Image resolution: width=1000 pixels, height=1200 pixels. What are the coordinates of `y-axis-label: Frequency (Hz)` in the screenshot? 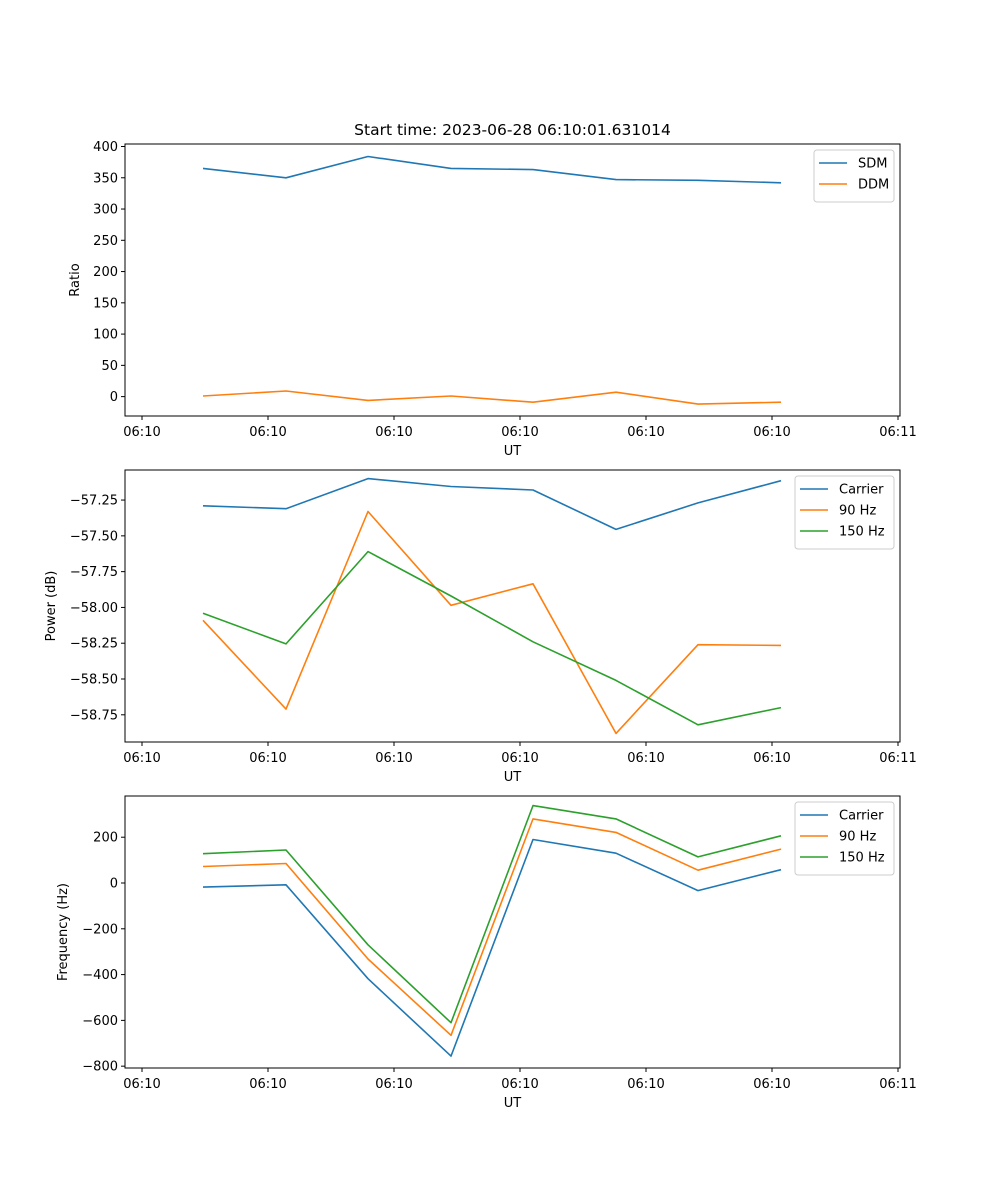 It's located at (63, 932).